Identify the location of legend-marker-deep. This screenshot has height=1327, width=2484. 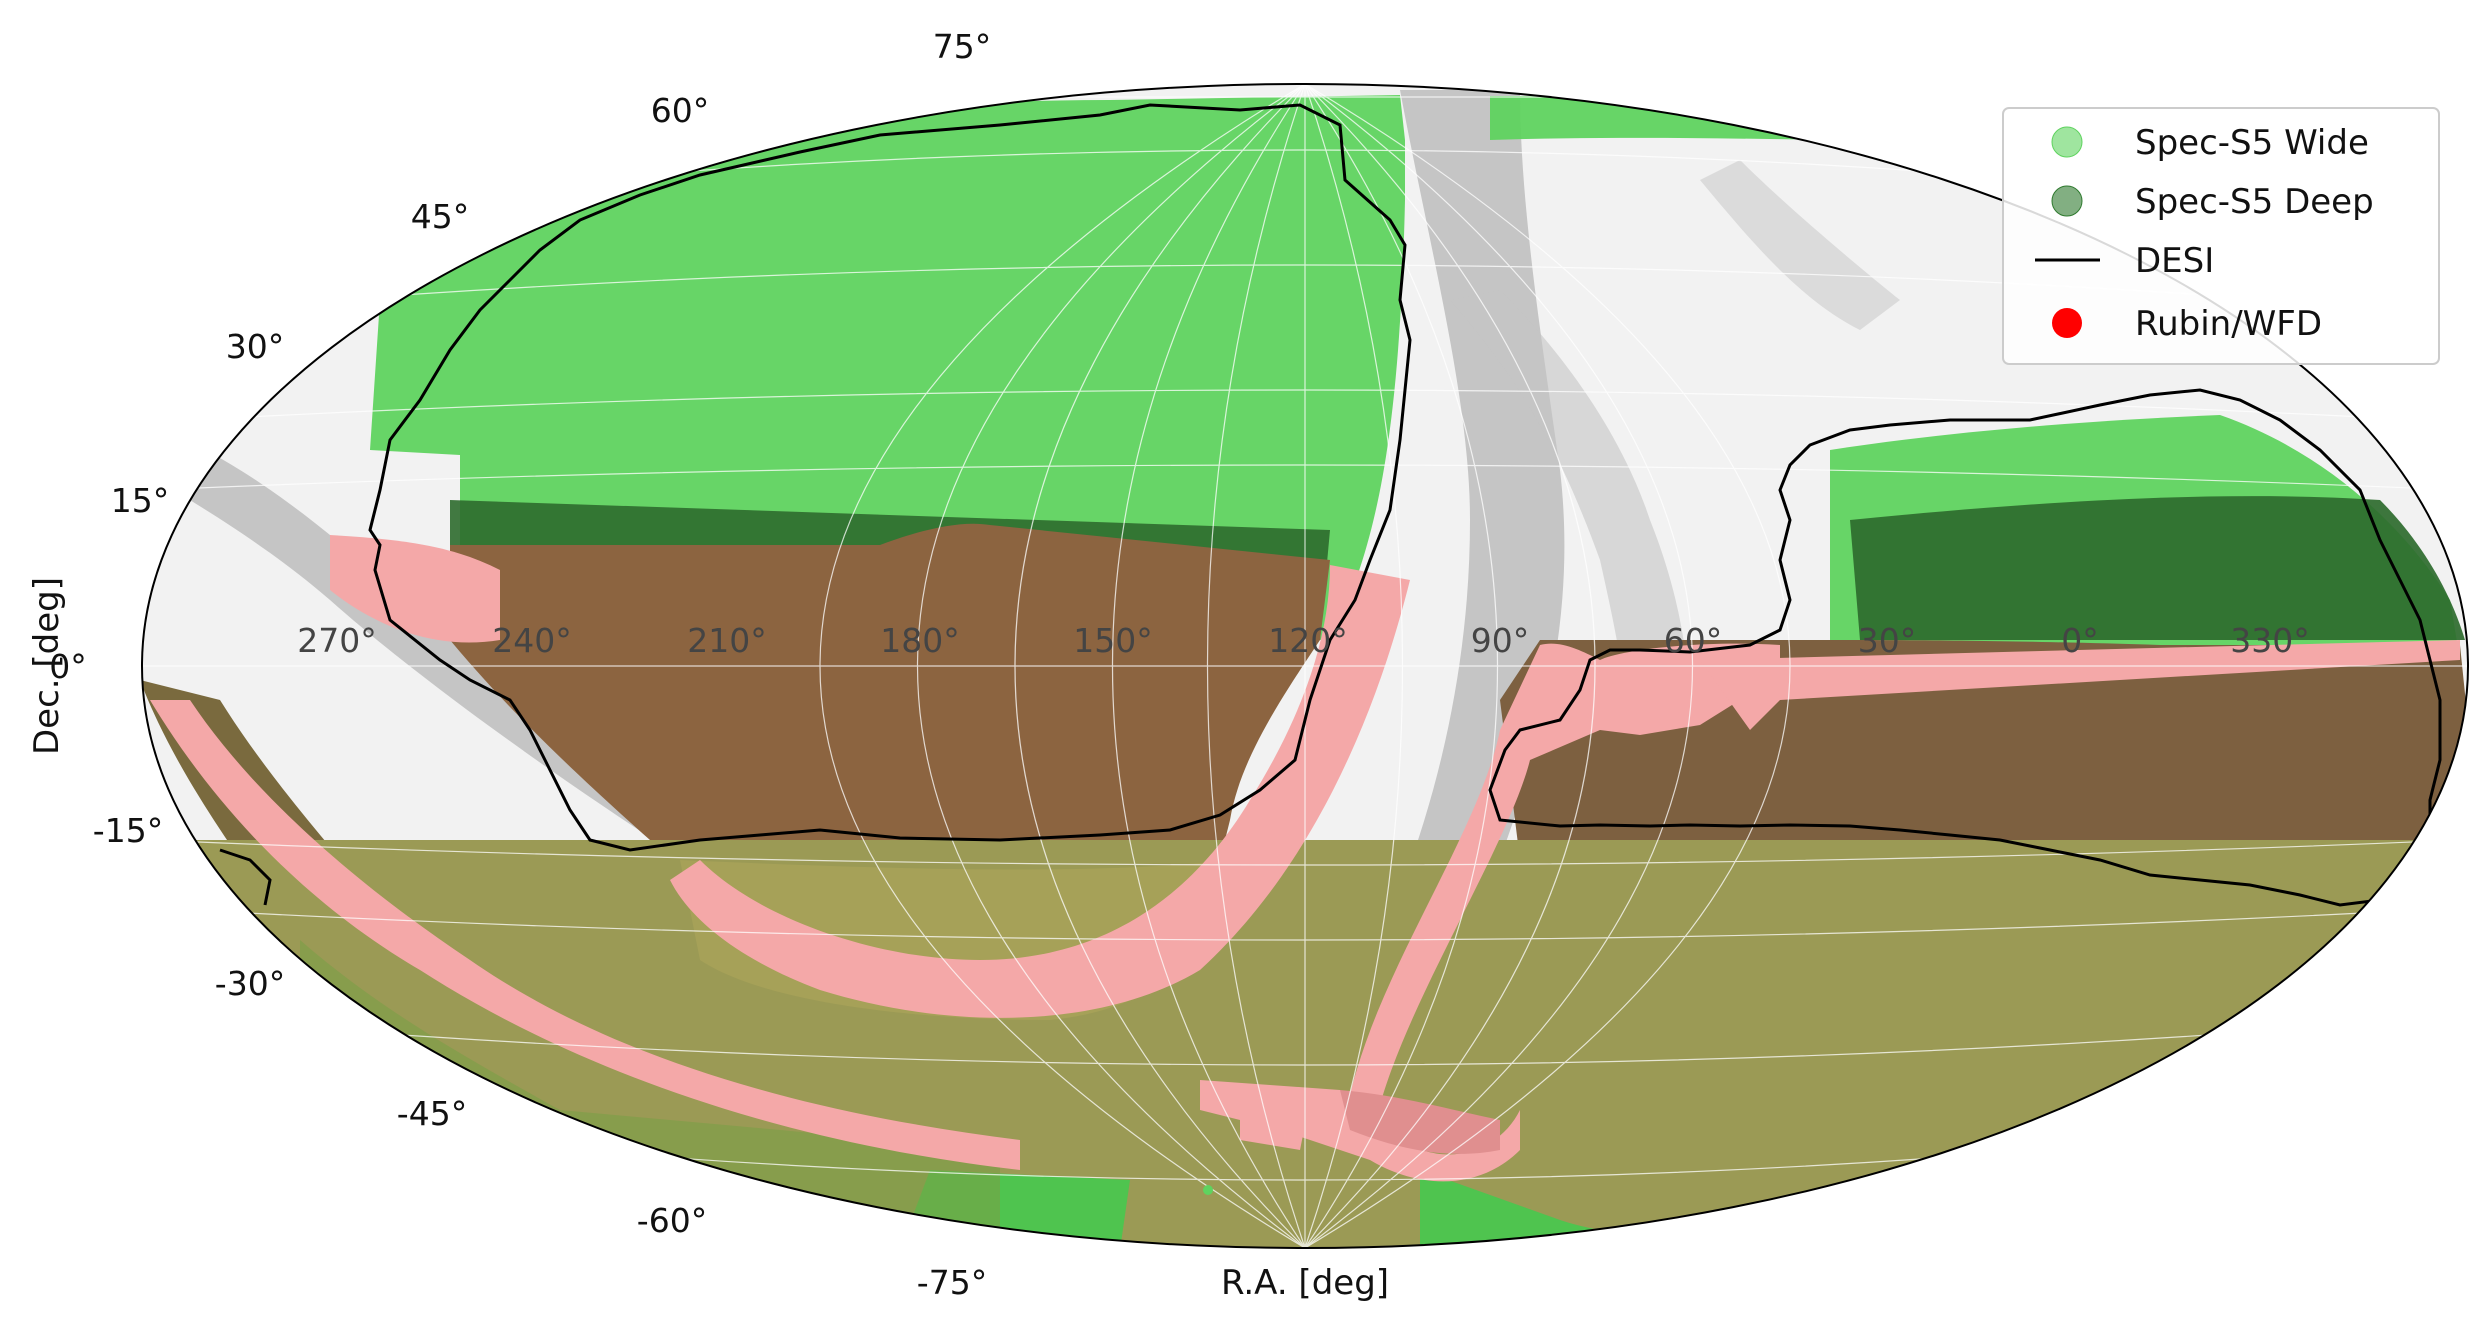
(2067, 201).